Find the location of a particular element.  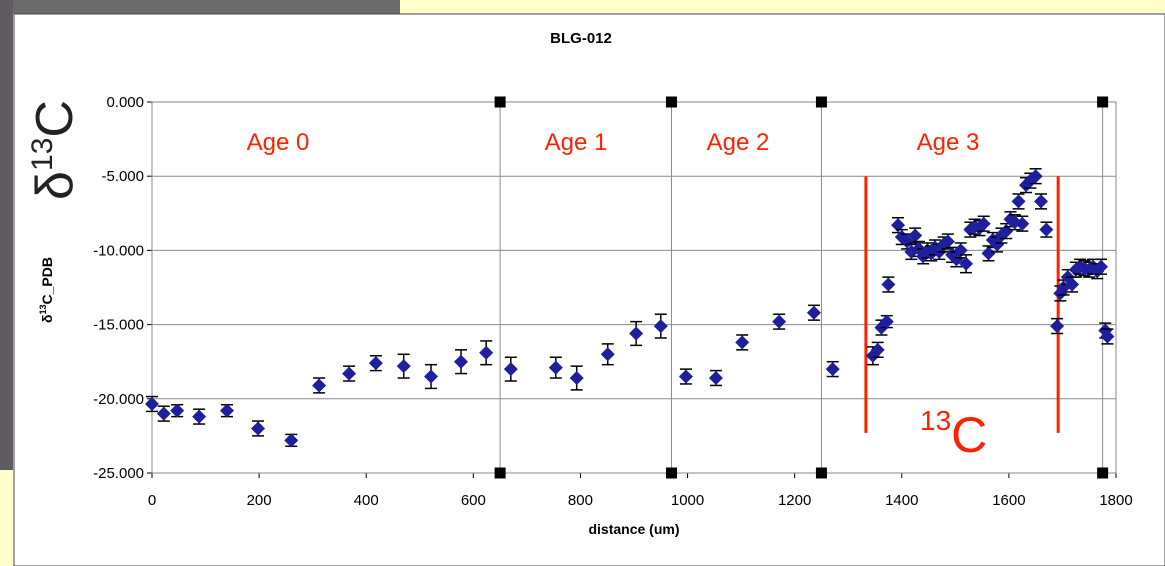

symbol-part: δ is located at coordinates (55, 185).